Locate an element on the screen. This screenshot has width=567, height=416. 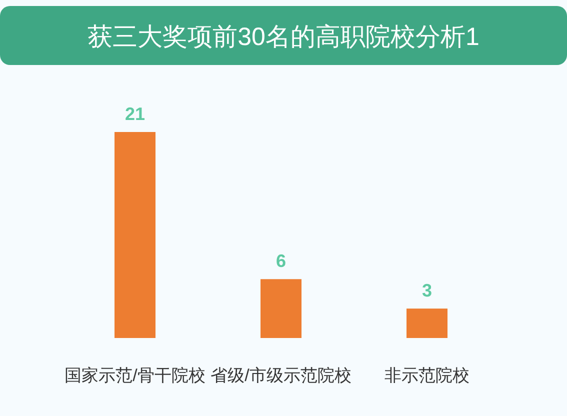
data-label: 21 is located at coordinates (135, 114).